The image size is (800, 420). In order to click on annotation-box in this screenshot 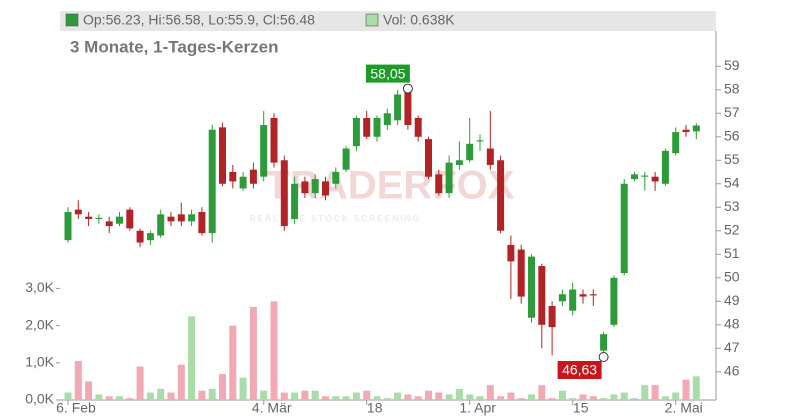, I will do `click(579, 369)`.